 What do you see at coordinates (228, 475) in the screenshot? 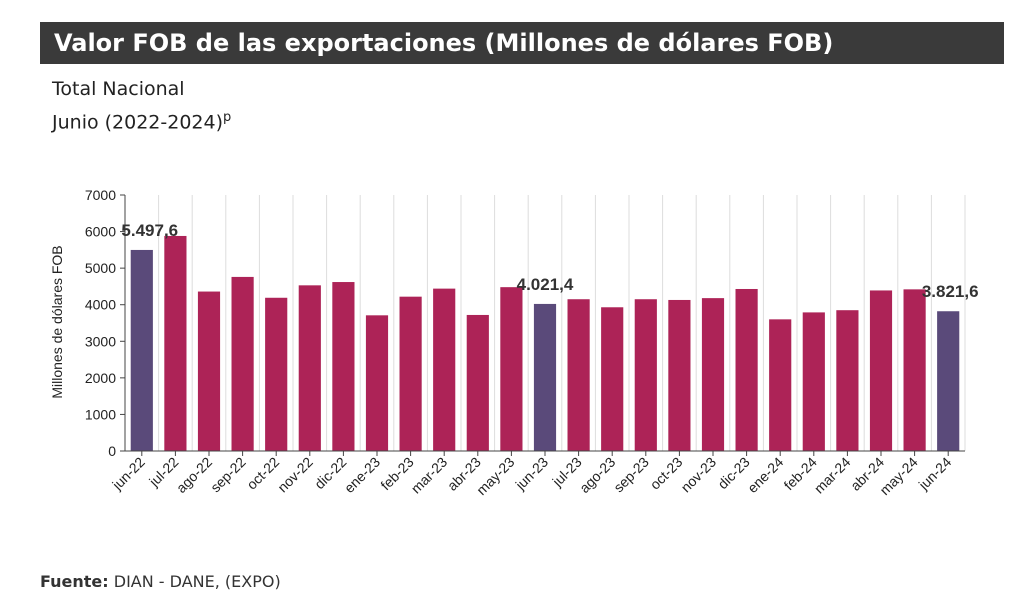
I see `x-tick-label: sep-22` at bounding box center [228, 475].